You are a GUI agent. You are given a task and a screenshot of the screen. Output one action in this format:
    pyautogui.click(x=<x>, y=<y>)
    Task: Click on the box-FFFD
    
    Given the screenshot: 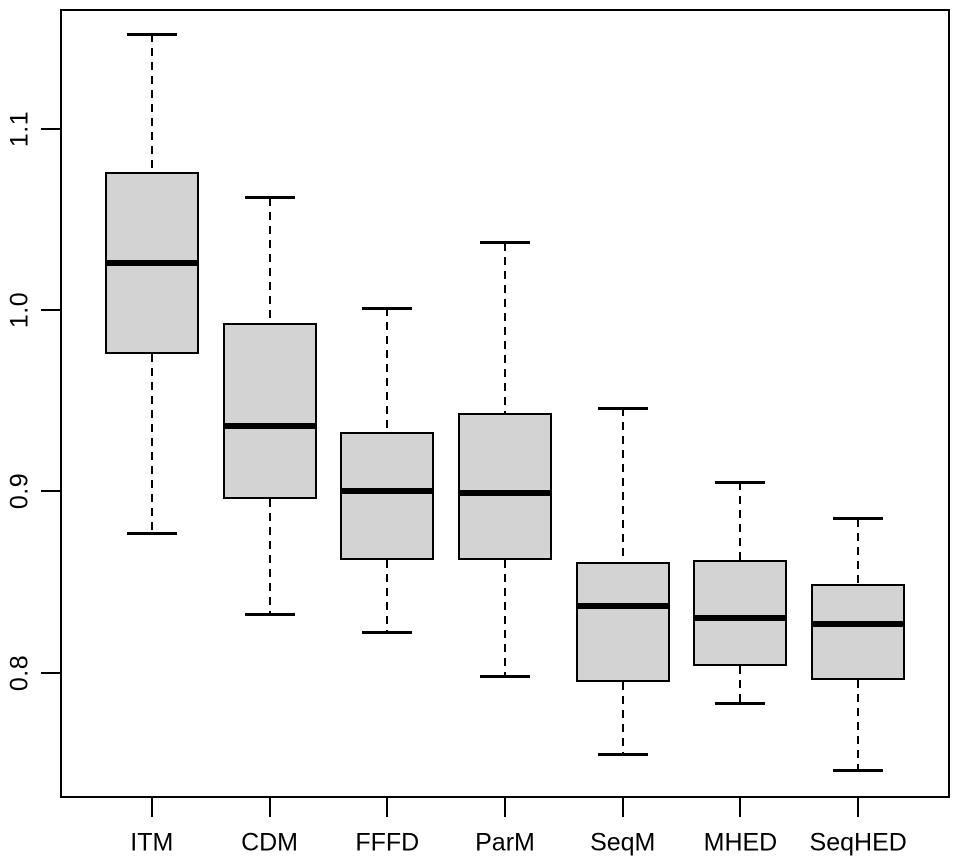 What is the action you would take?
    pyautogui.click(x=387, y=496)
    